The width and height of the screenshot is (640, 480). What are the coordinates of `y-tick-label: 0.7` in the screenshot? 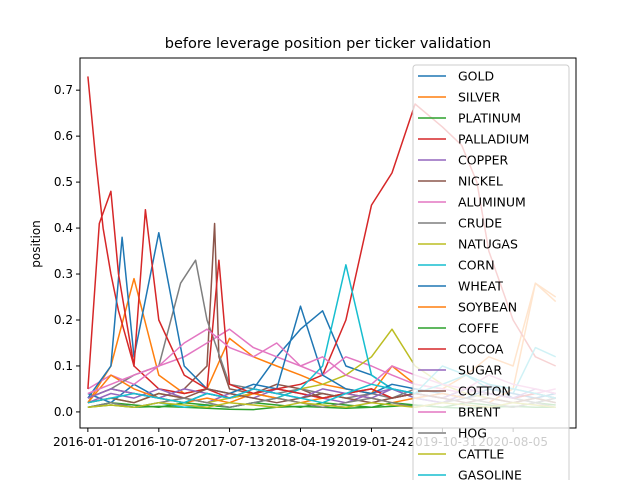 It's located at (63, 90).